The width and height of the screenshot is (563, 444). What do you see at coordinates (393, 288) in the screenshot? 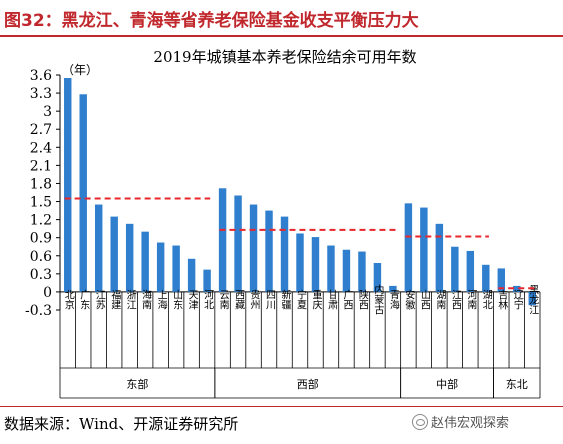
I see `bar-青海` at bounding box center [393, 288].